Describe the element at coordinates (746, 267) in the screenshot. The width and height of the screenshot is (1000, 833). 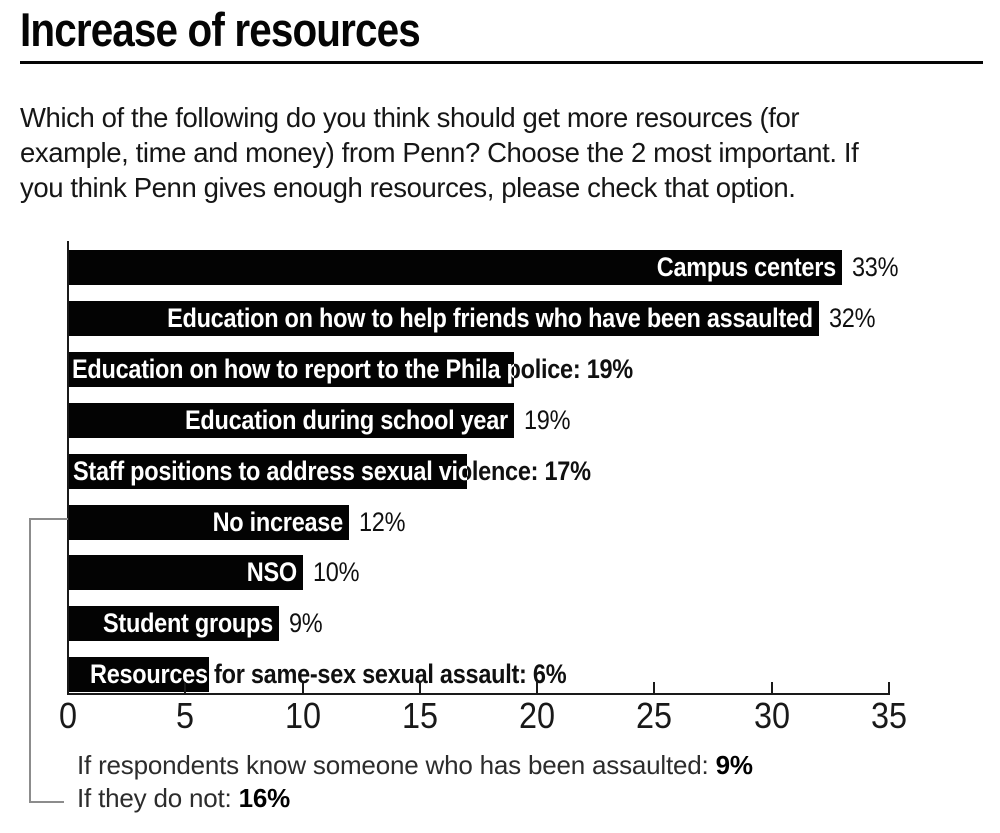
I see `bar-label: Campus centers` at that location.